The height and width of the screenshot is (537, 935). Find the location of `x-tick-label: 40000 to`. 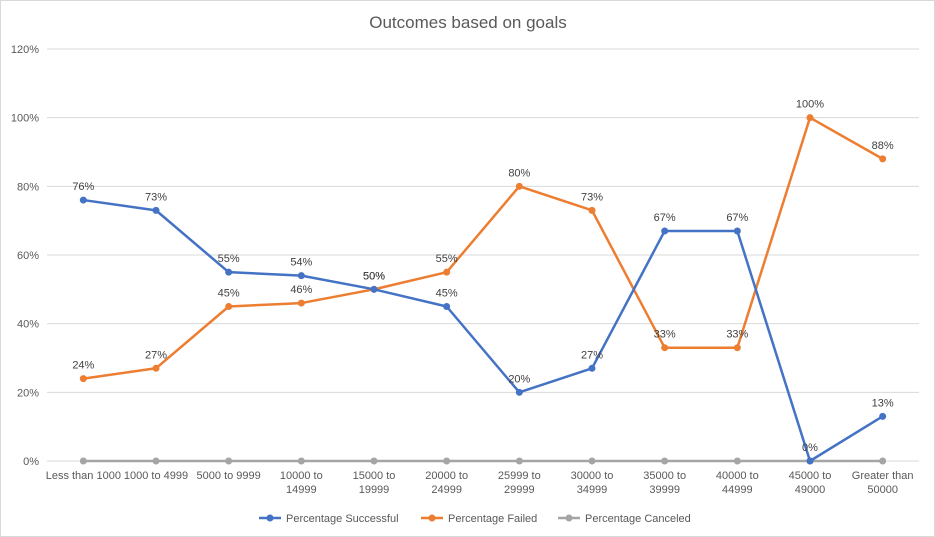

x-tick-label: 40000 to is located at coordinates (737, 476).